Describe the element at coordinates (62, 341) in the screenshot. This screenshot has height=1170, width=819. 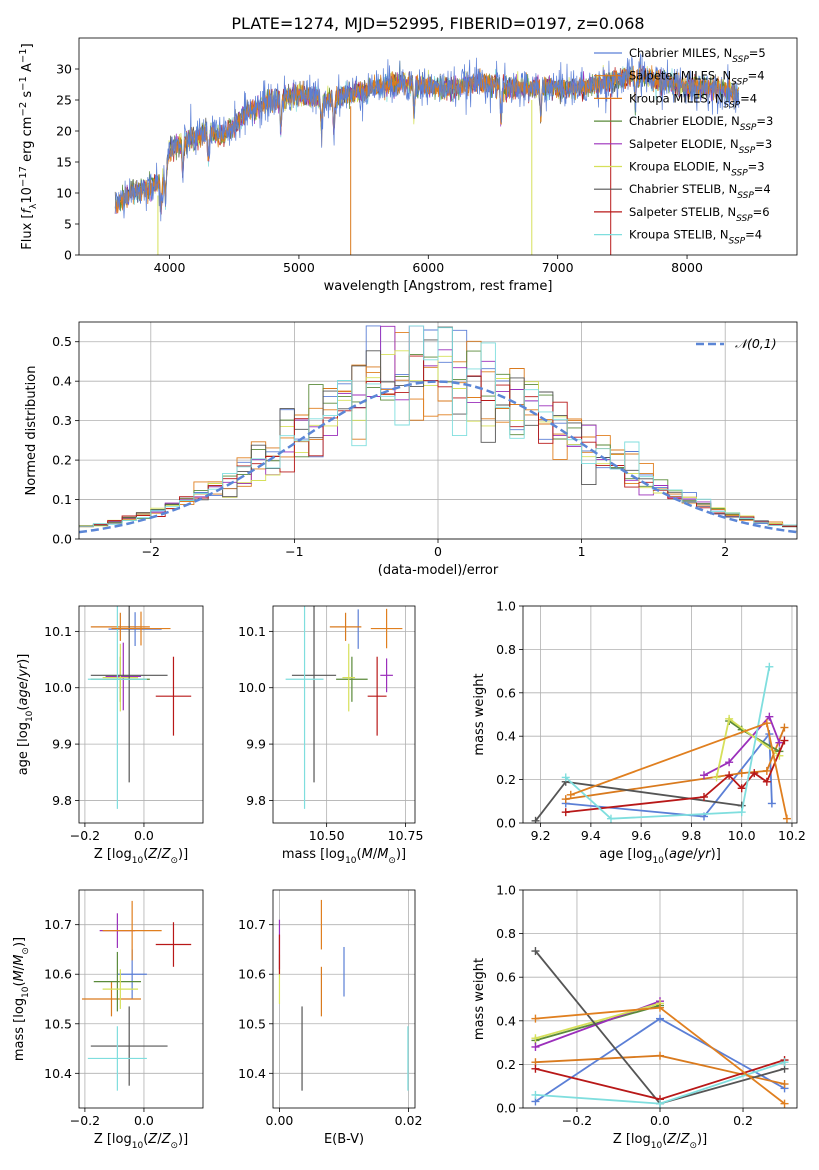
I see `y-tick-label: 0.5` at that location.